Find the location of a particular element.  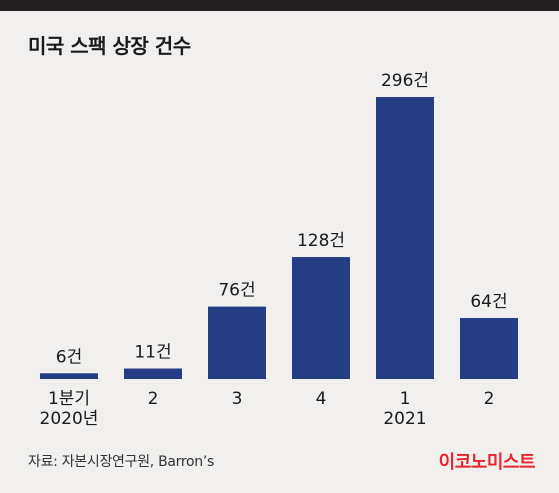

tick-label-1-line-2: 2020년 is located at coordinates (69, 419).